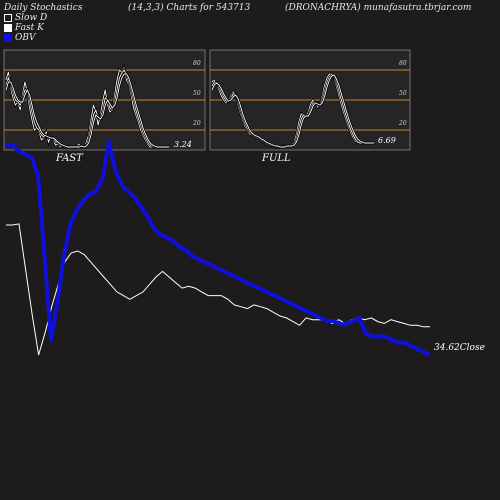 The height and width of the screenshot is (500, 500). Describe the element at coordinates (459, 348) in the screenshot. I see `close-value-label: 34.62Close` at that location.